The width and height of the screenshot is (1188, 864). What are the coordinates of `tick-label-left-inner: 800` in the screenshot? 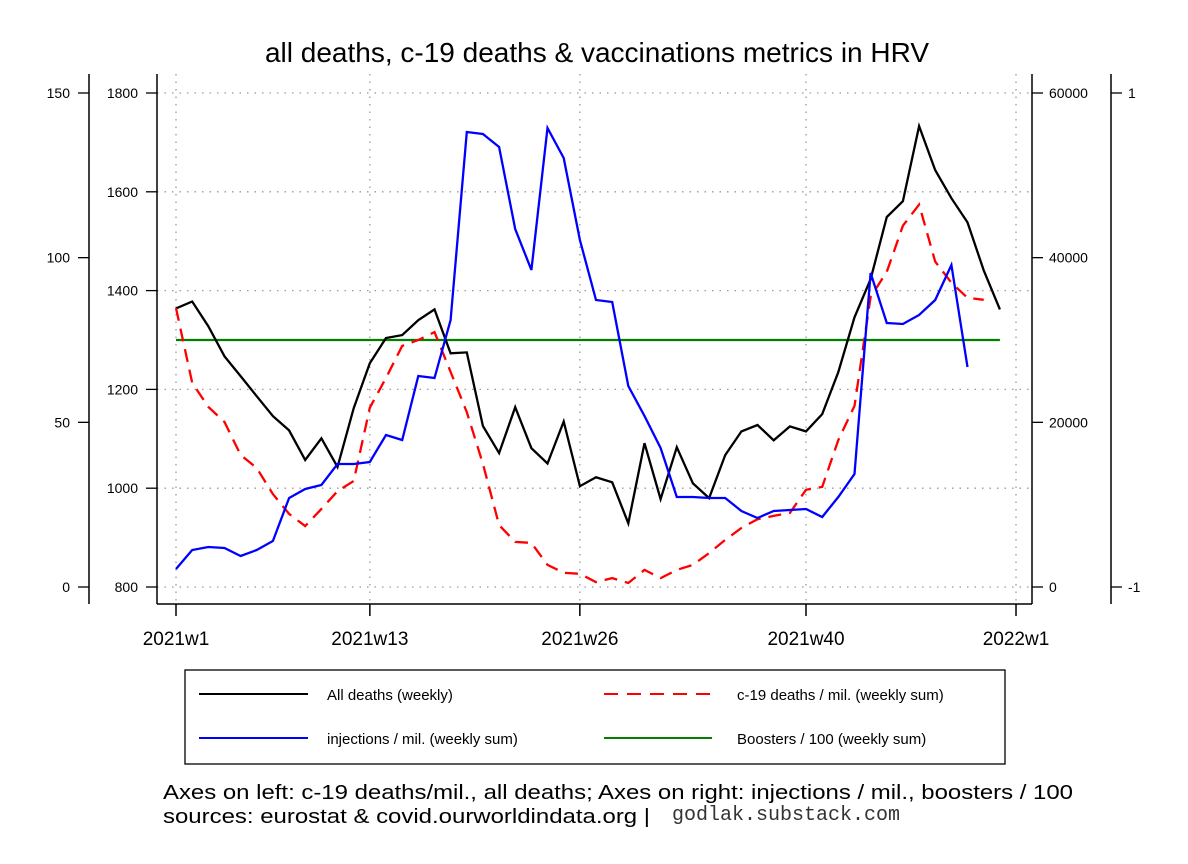 It's located at (127, 587).